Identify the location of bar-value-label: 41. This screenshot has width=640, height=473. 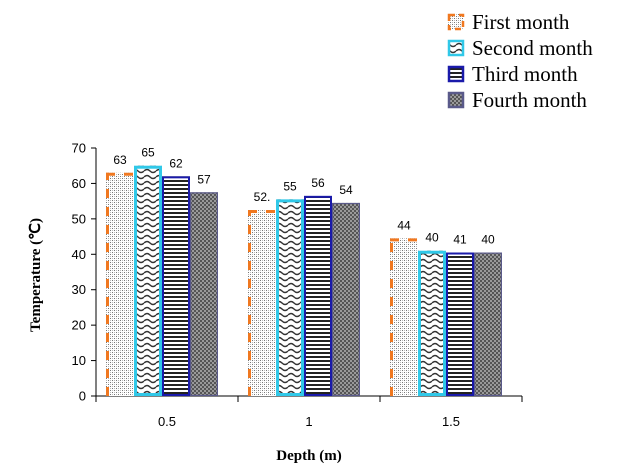
(460, 240).